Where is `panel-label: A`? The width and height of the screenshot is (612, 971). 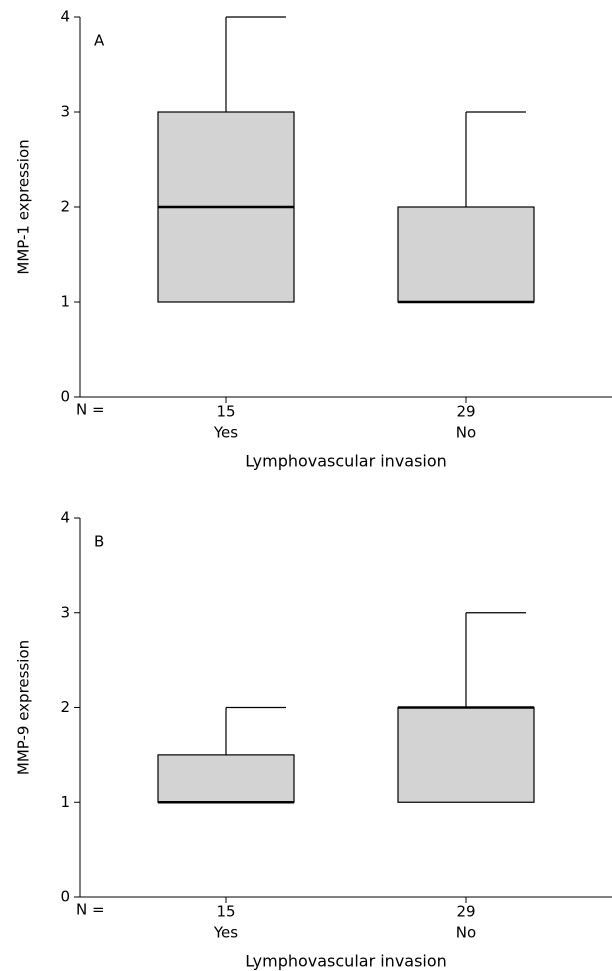
panel-label: A is located at coordinates (99, 41).